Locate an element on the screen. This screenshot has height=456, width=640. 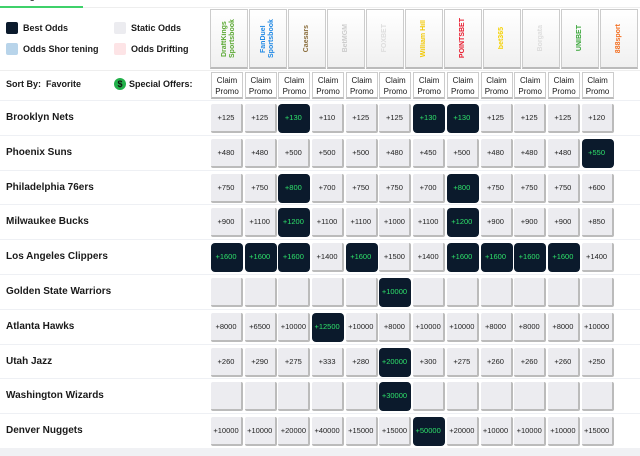
odds-cell: +450 is located at coordinates (429, 153).